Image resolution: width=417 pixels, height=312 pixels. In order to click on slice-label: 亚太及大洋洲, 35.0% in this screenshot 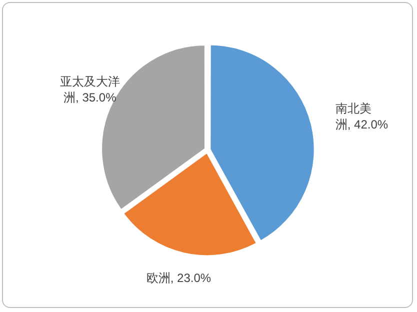, I will do `click(90, 89)`.